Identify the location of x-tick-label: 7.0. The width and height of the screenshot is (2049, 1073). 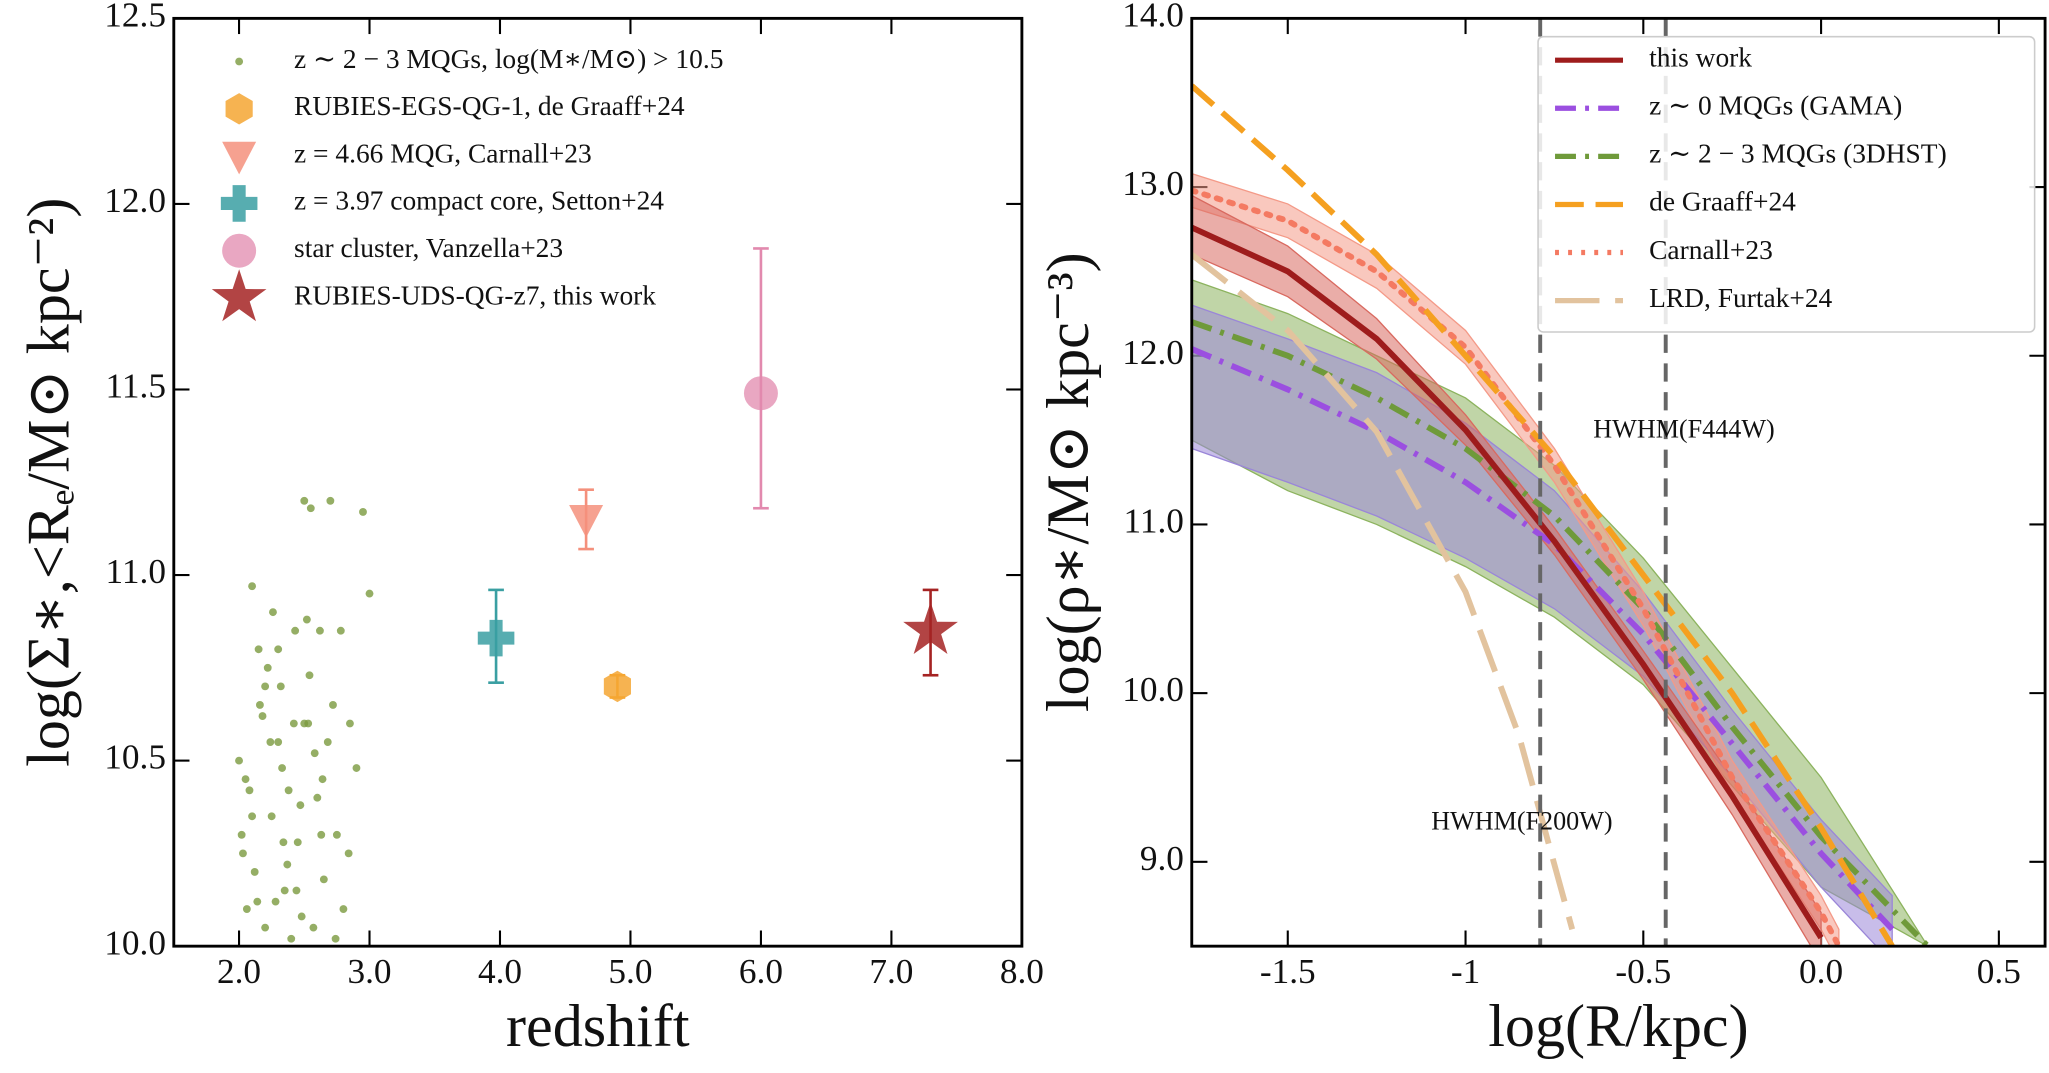
(891, 971).